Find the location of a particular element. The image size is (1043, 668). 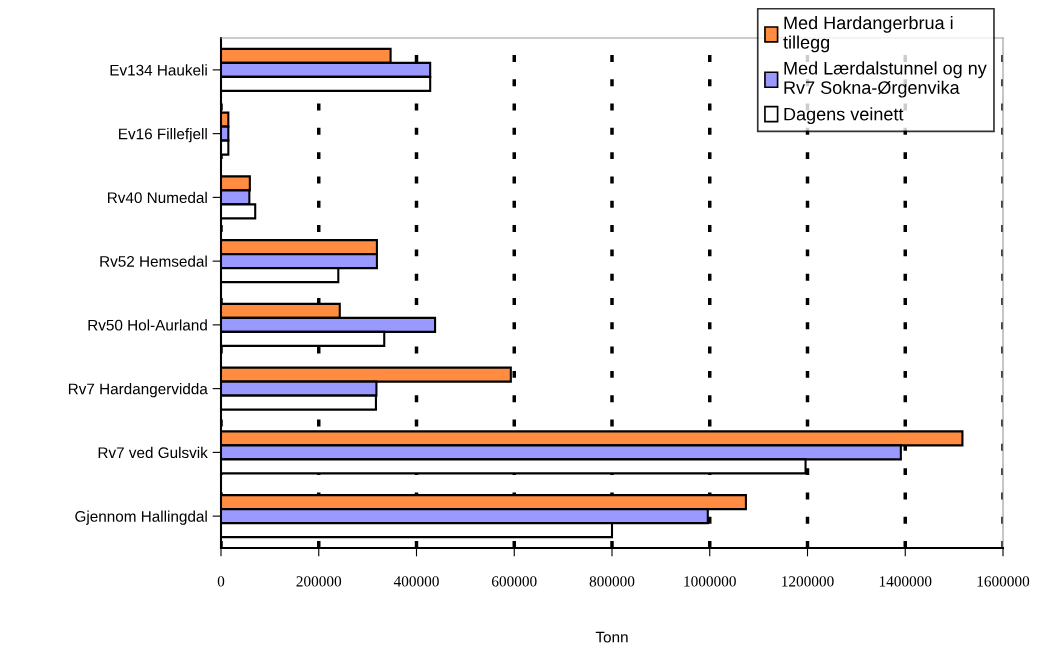

x-tick-label: 600000 is located at coordinates (514, 581).